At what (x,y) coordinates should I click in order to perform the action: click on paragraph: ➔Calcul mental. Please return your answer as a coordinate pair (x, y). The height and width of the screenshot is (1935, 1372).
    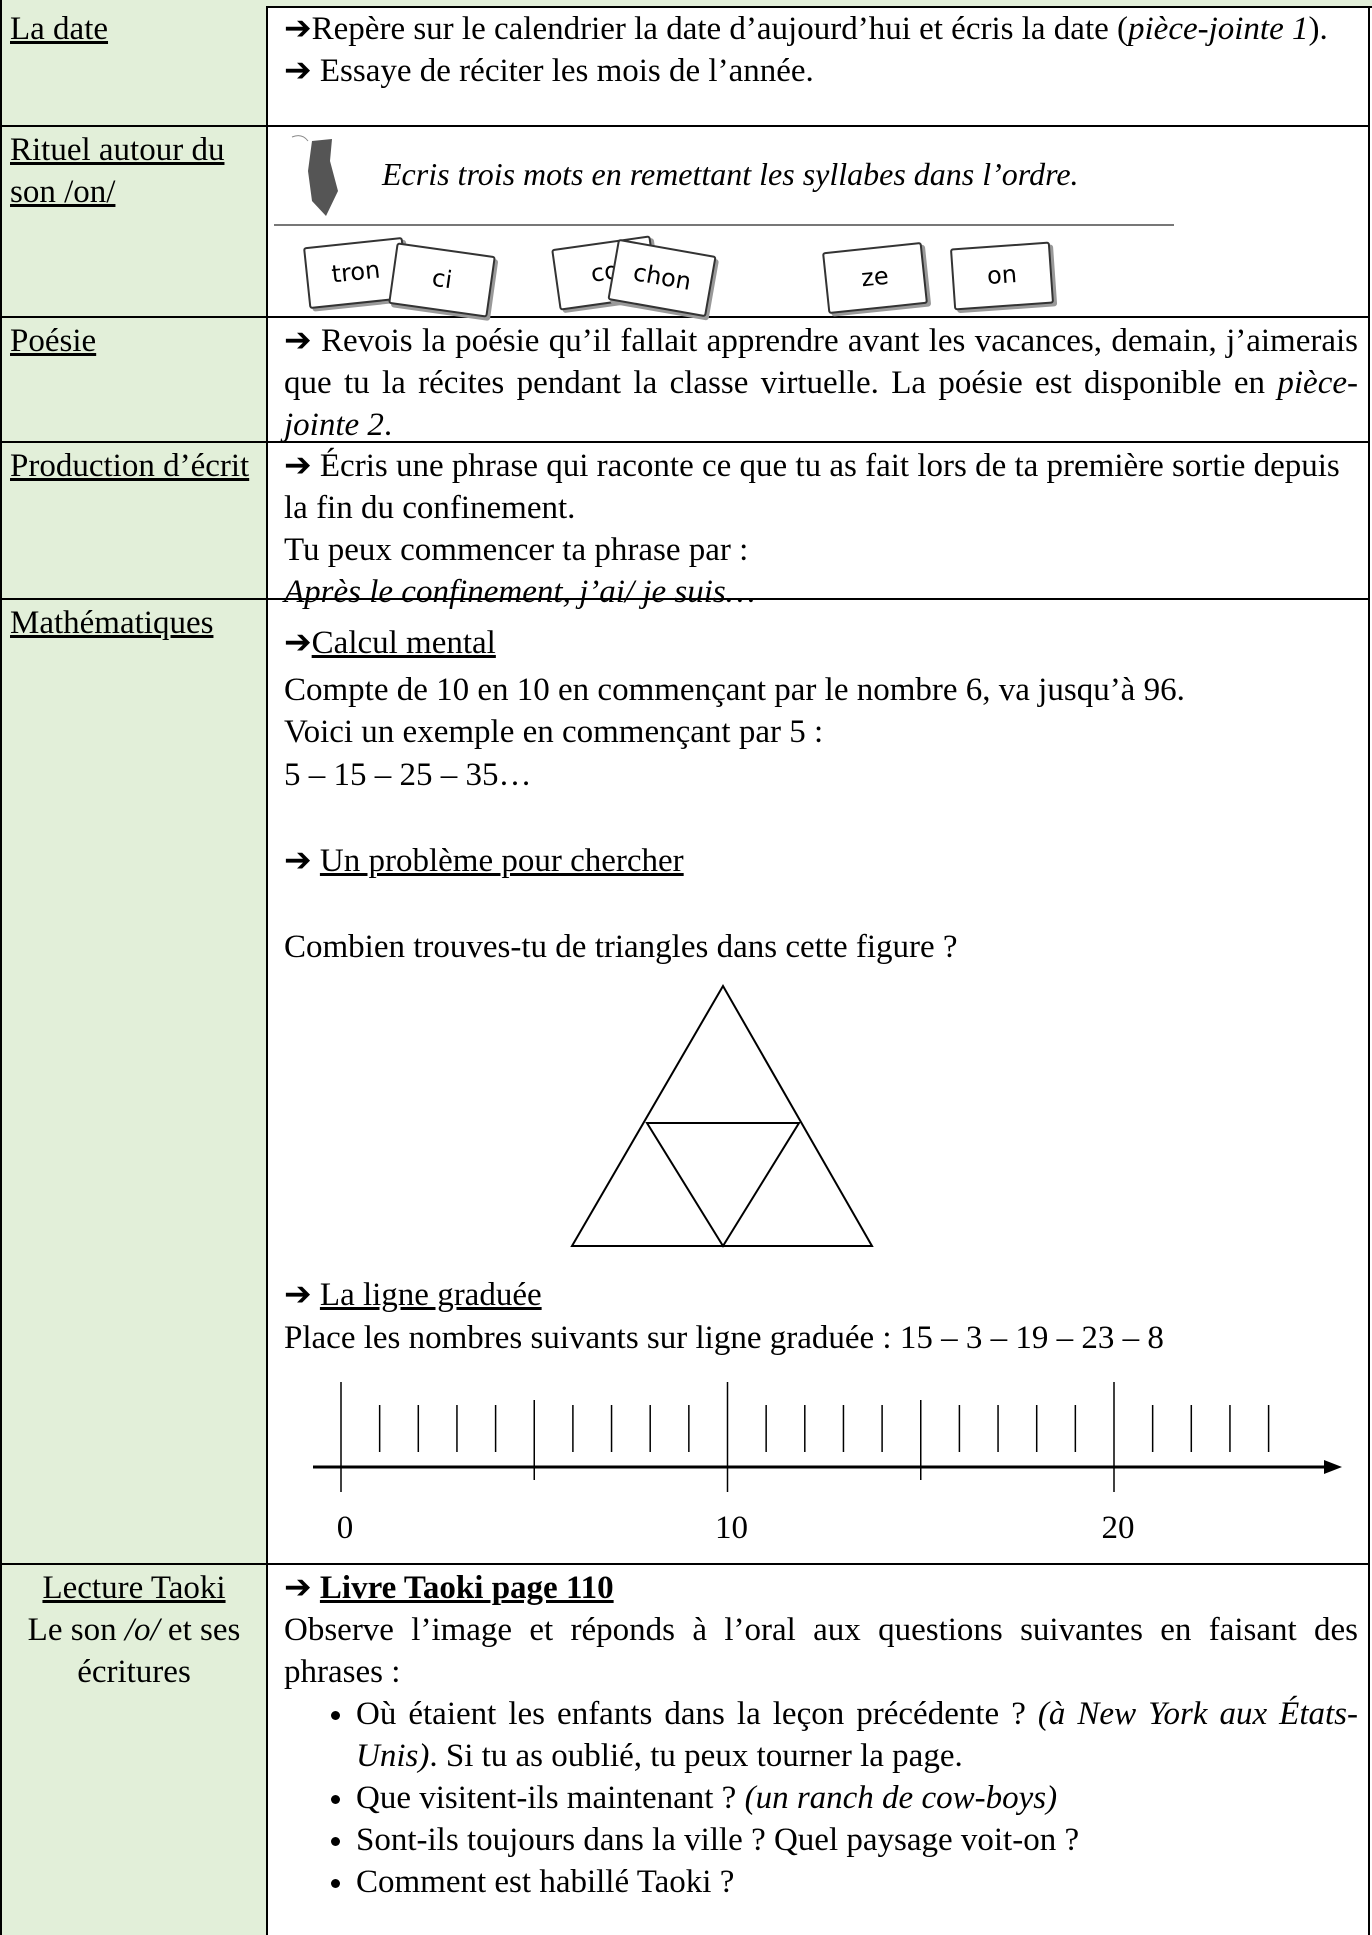
    Looking at the image, I should click on (390, 643).